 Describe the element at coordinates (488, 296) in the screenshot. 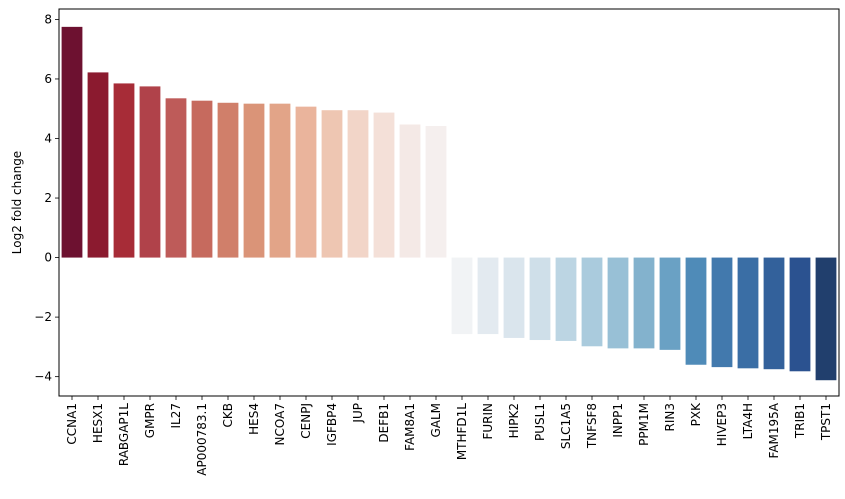

I see `bar-furin` at that location.